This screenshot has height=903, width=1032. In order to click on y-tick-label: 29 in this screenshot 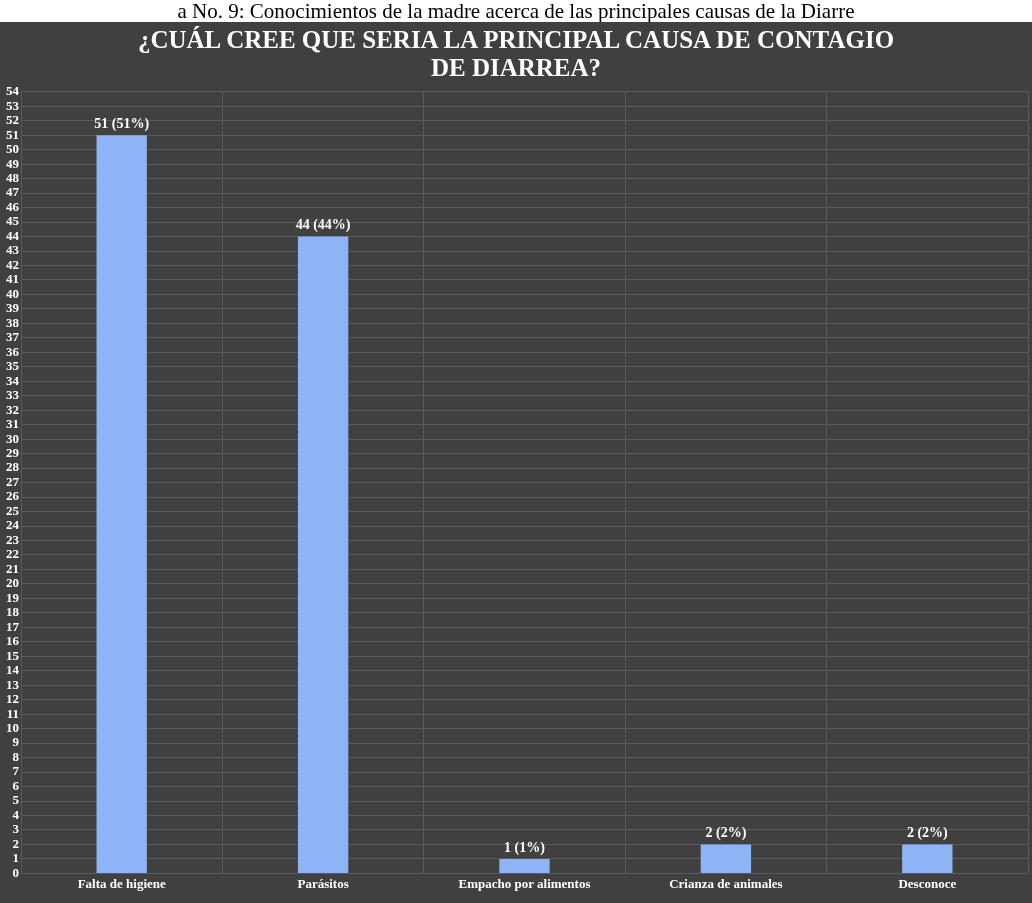, I will do `click(13, 453)`.